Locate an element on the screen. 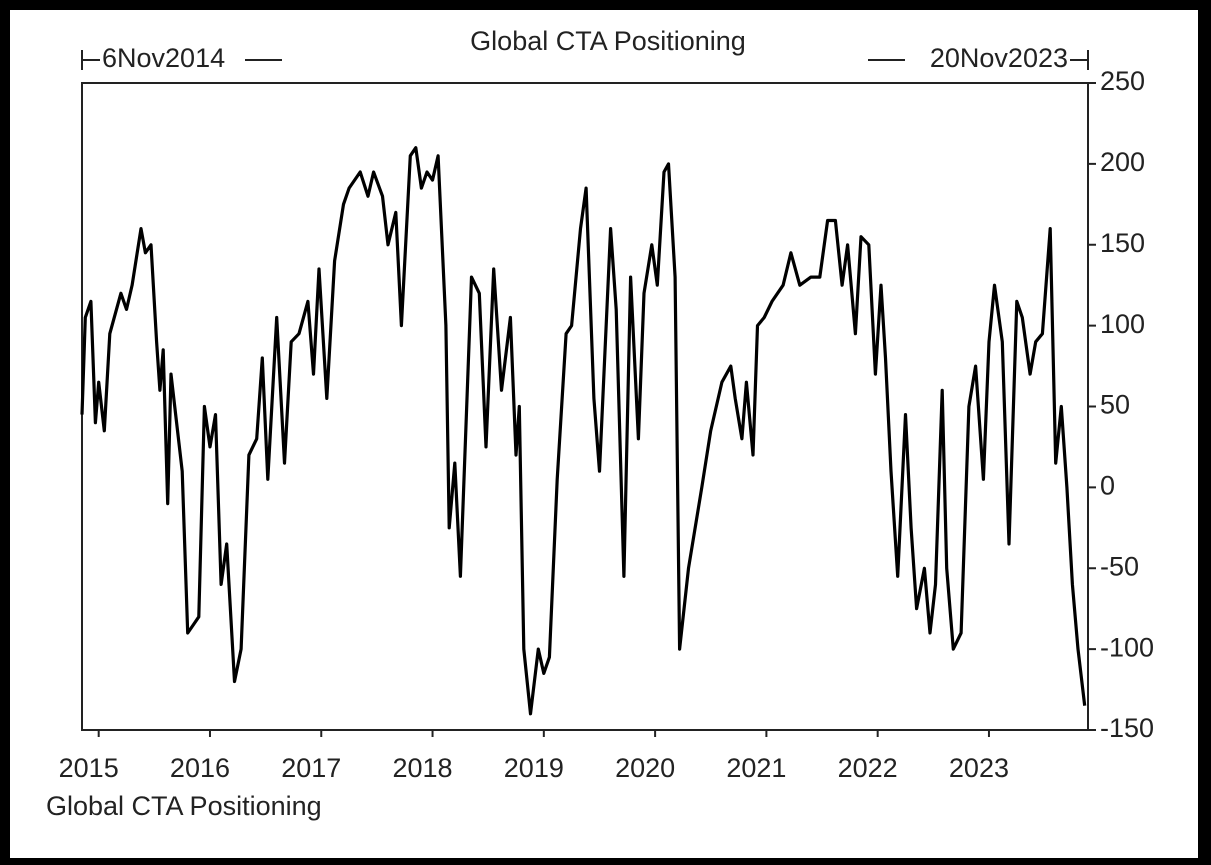  y-tick-label: 50 is located at coordinates (1115, 405).